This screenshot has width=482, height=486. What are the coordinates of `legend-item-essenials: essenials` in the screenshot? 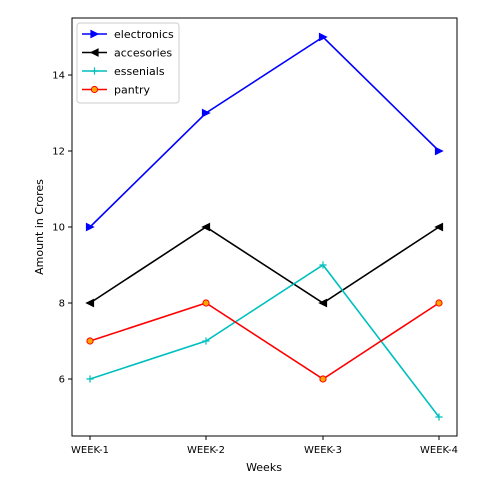 It's located at (123, 71).